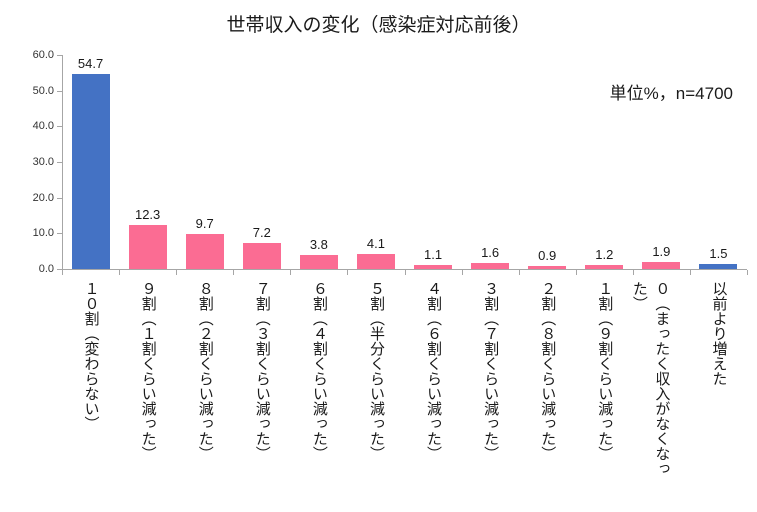  Describe the element at coordinates (205, 371) in the screenshot. I see `x-axis-category-label: ８割（２割くらい減った）` at that location.